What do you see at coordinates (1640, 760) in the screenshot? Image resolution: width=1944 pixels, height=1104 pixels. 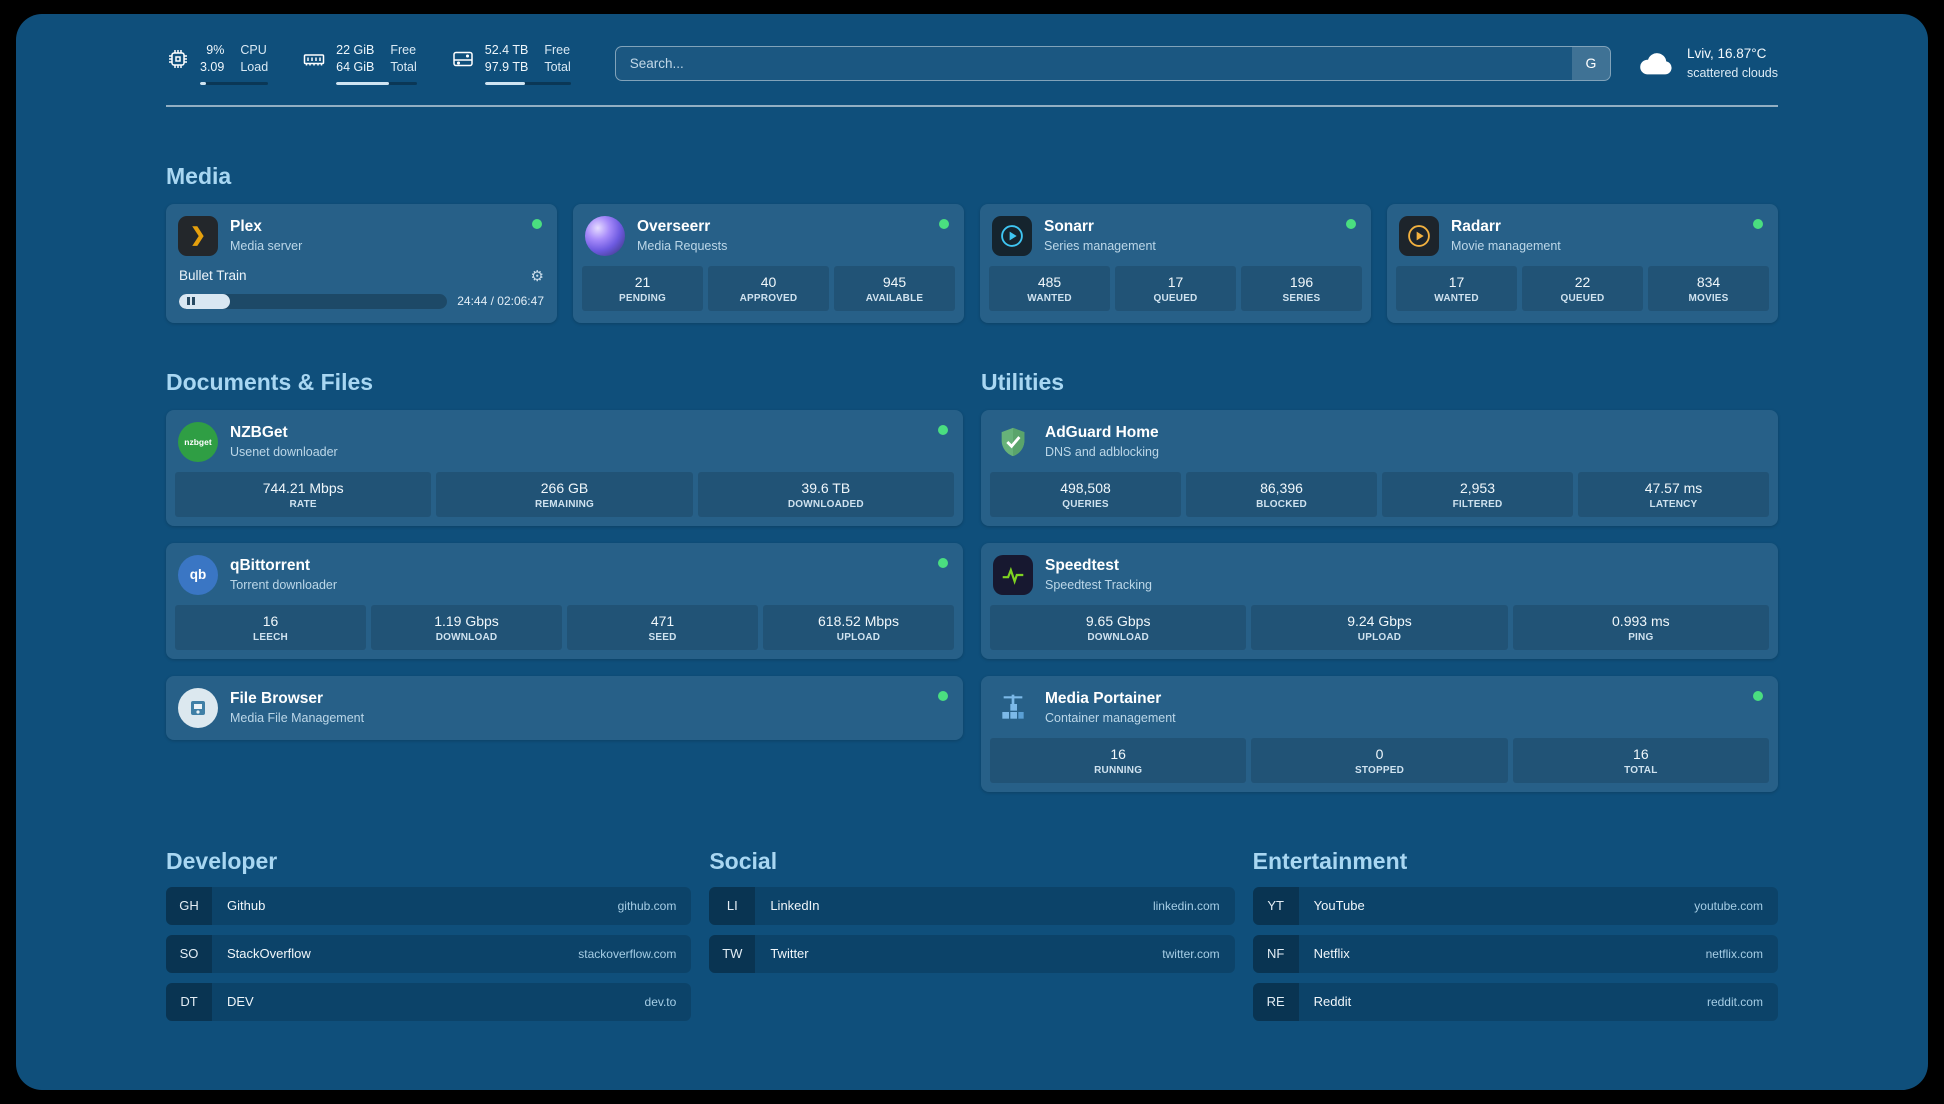 I see `stat-total: 16 TOTAL` at bounding box center [1640, 760].